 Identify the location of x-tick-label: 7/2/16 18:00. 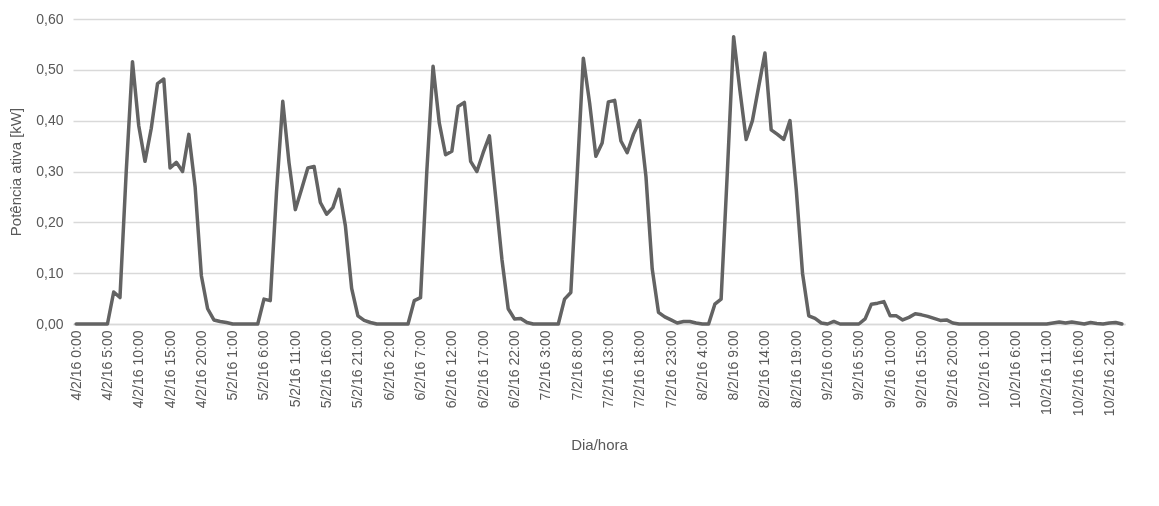
(639, 369).